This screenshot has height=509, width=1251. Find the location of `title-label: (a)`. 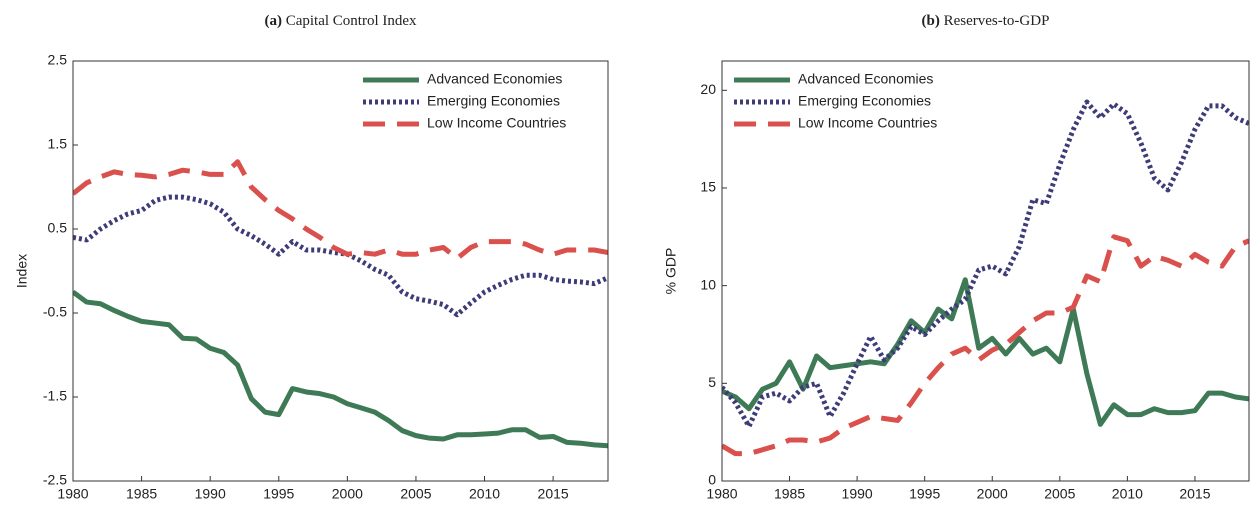

title-label: (a) is located at coordinates (273, 21).